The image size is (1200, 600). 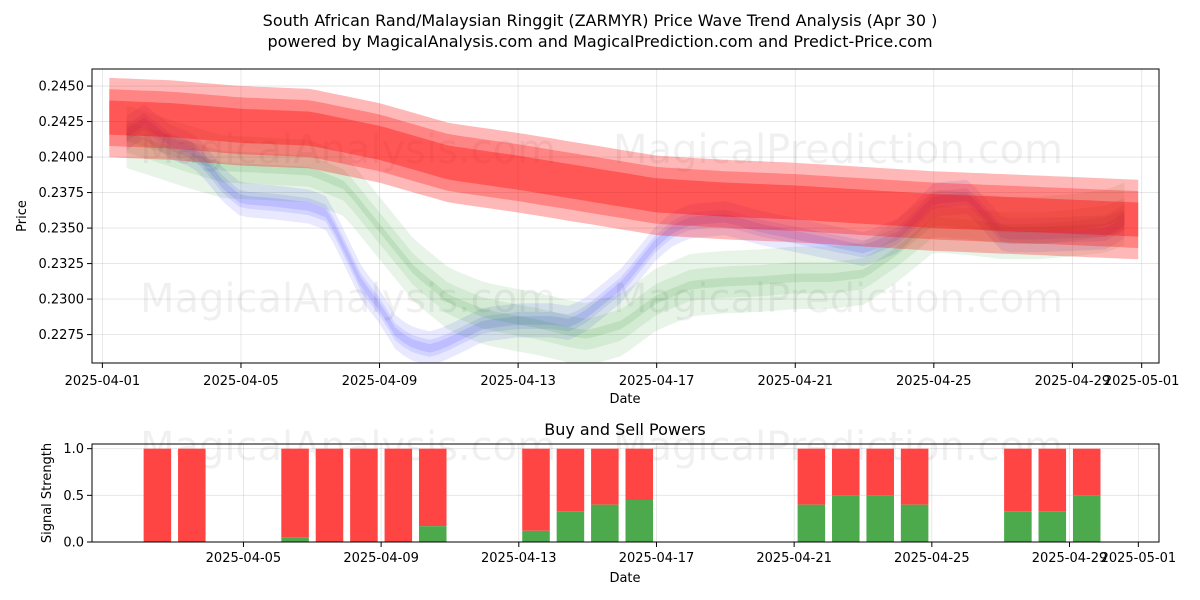 What do you see at coordinates (62, 229) in the screenshot?
I see `price-y-tick-label: 0.2350` at bounding box center [62, 229].